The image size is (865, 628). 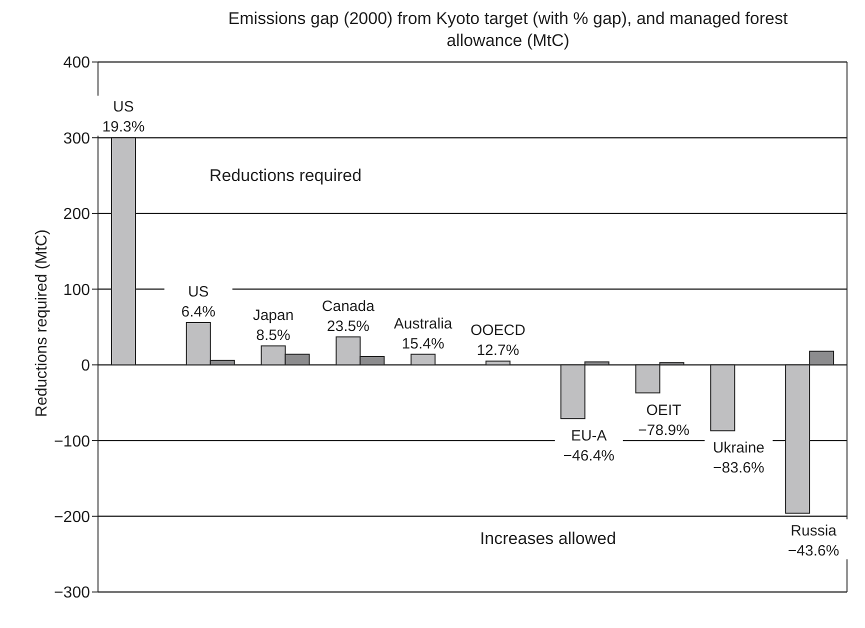 I want to click on y-axis-title: Reductions required (MtC), so click(x=42, y=323).